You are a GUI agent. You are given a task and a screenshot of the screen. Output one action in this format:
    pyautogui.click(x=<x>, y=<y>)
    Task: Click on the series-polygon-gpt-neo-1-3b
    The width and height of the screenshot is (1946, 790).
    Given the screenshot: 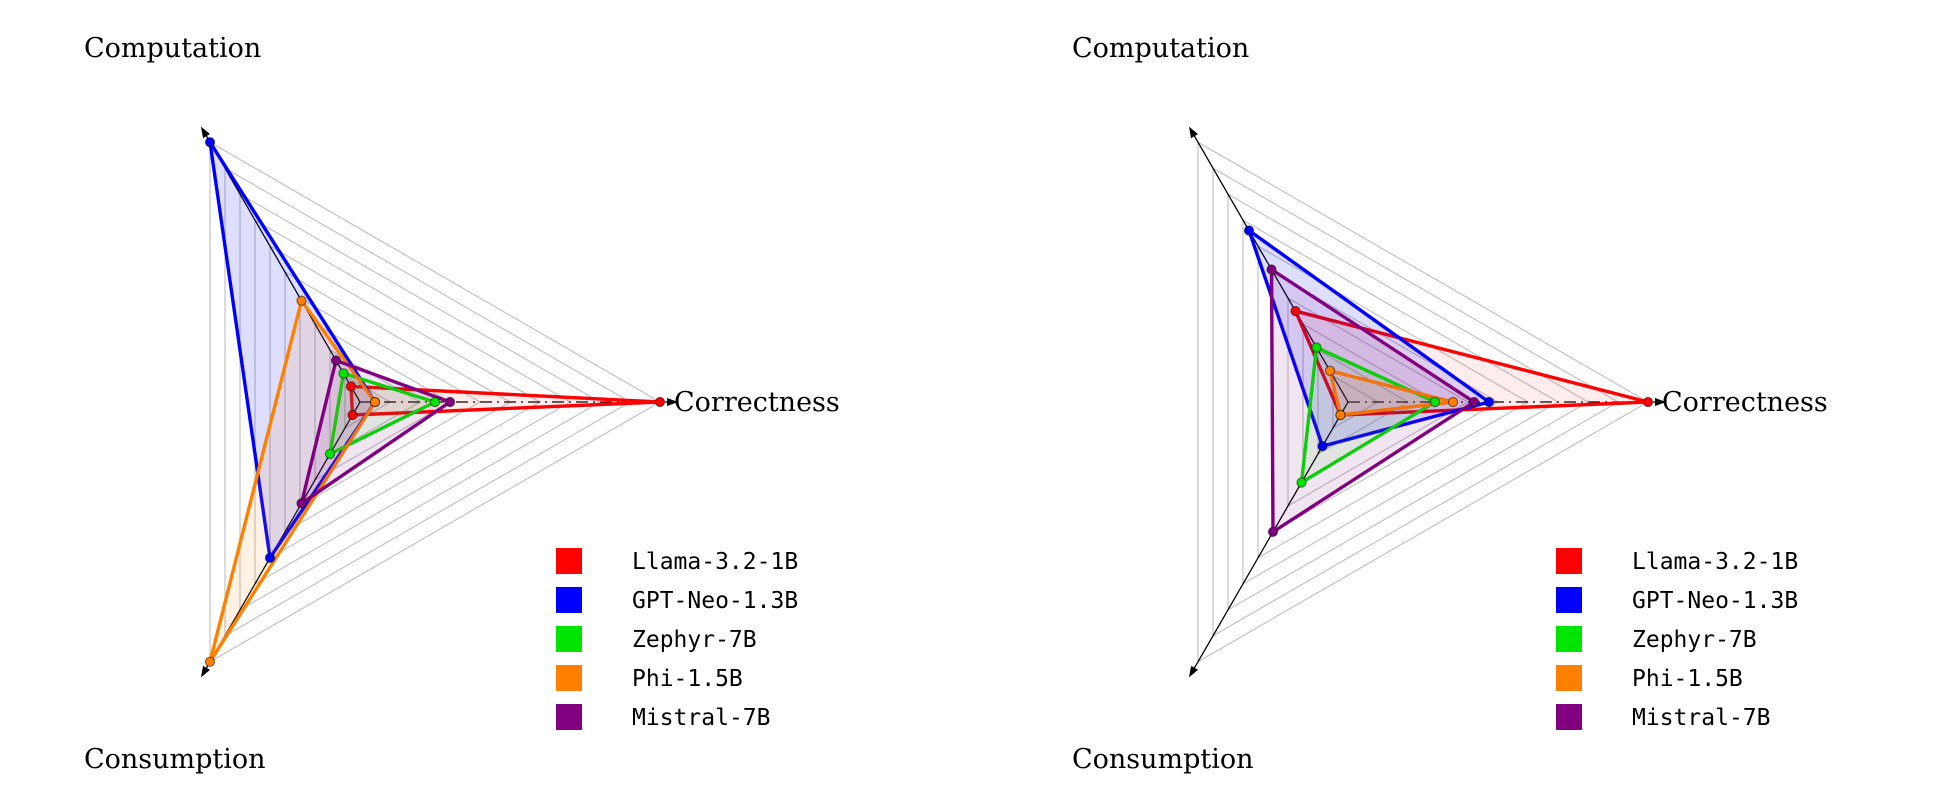 What is the action you would take?
    pyautogui.click(x=1369, y=337)
    